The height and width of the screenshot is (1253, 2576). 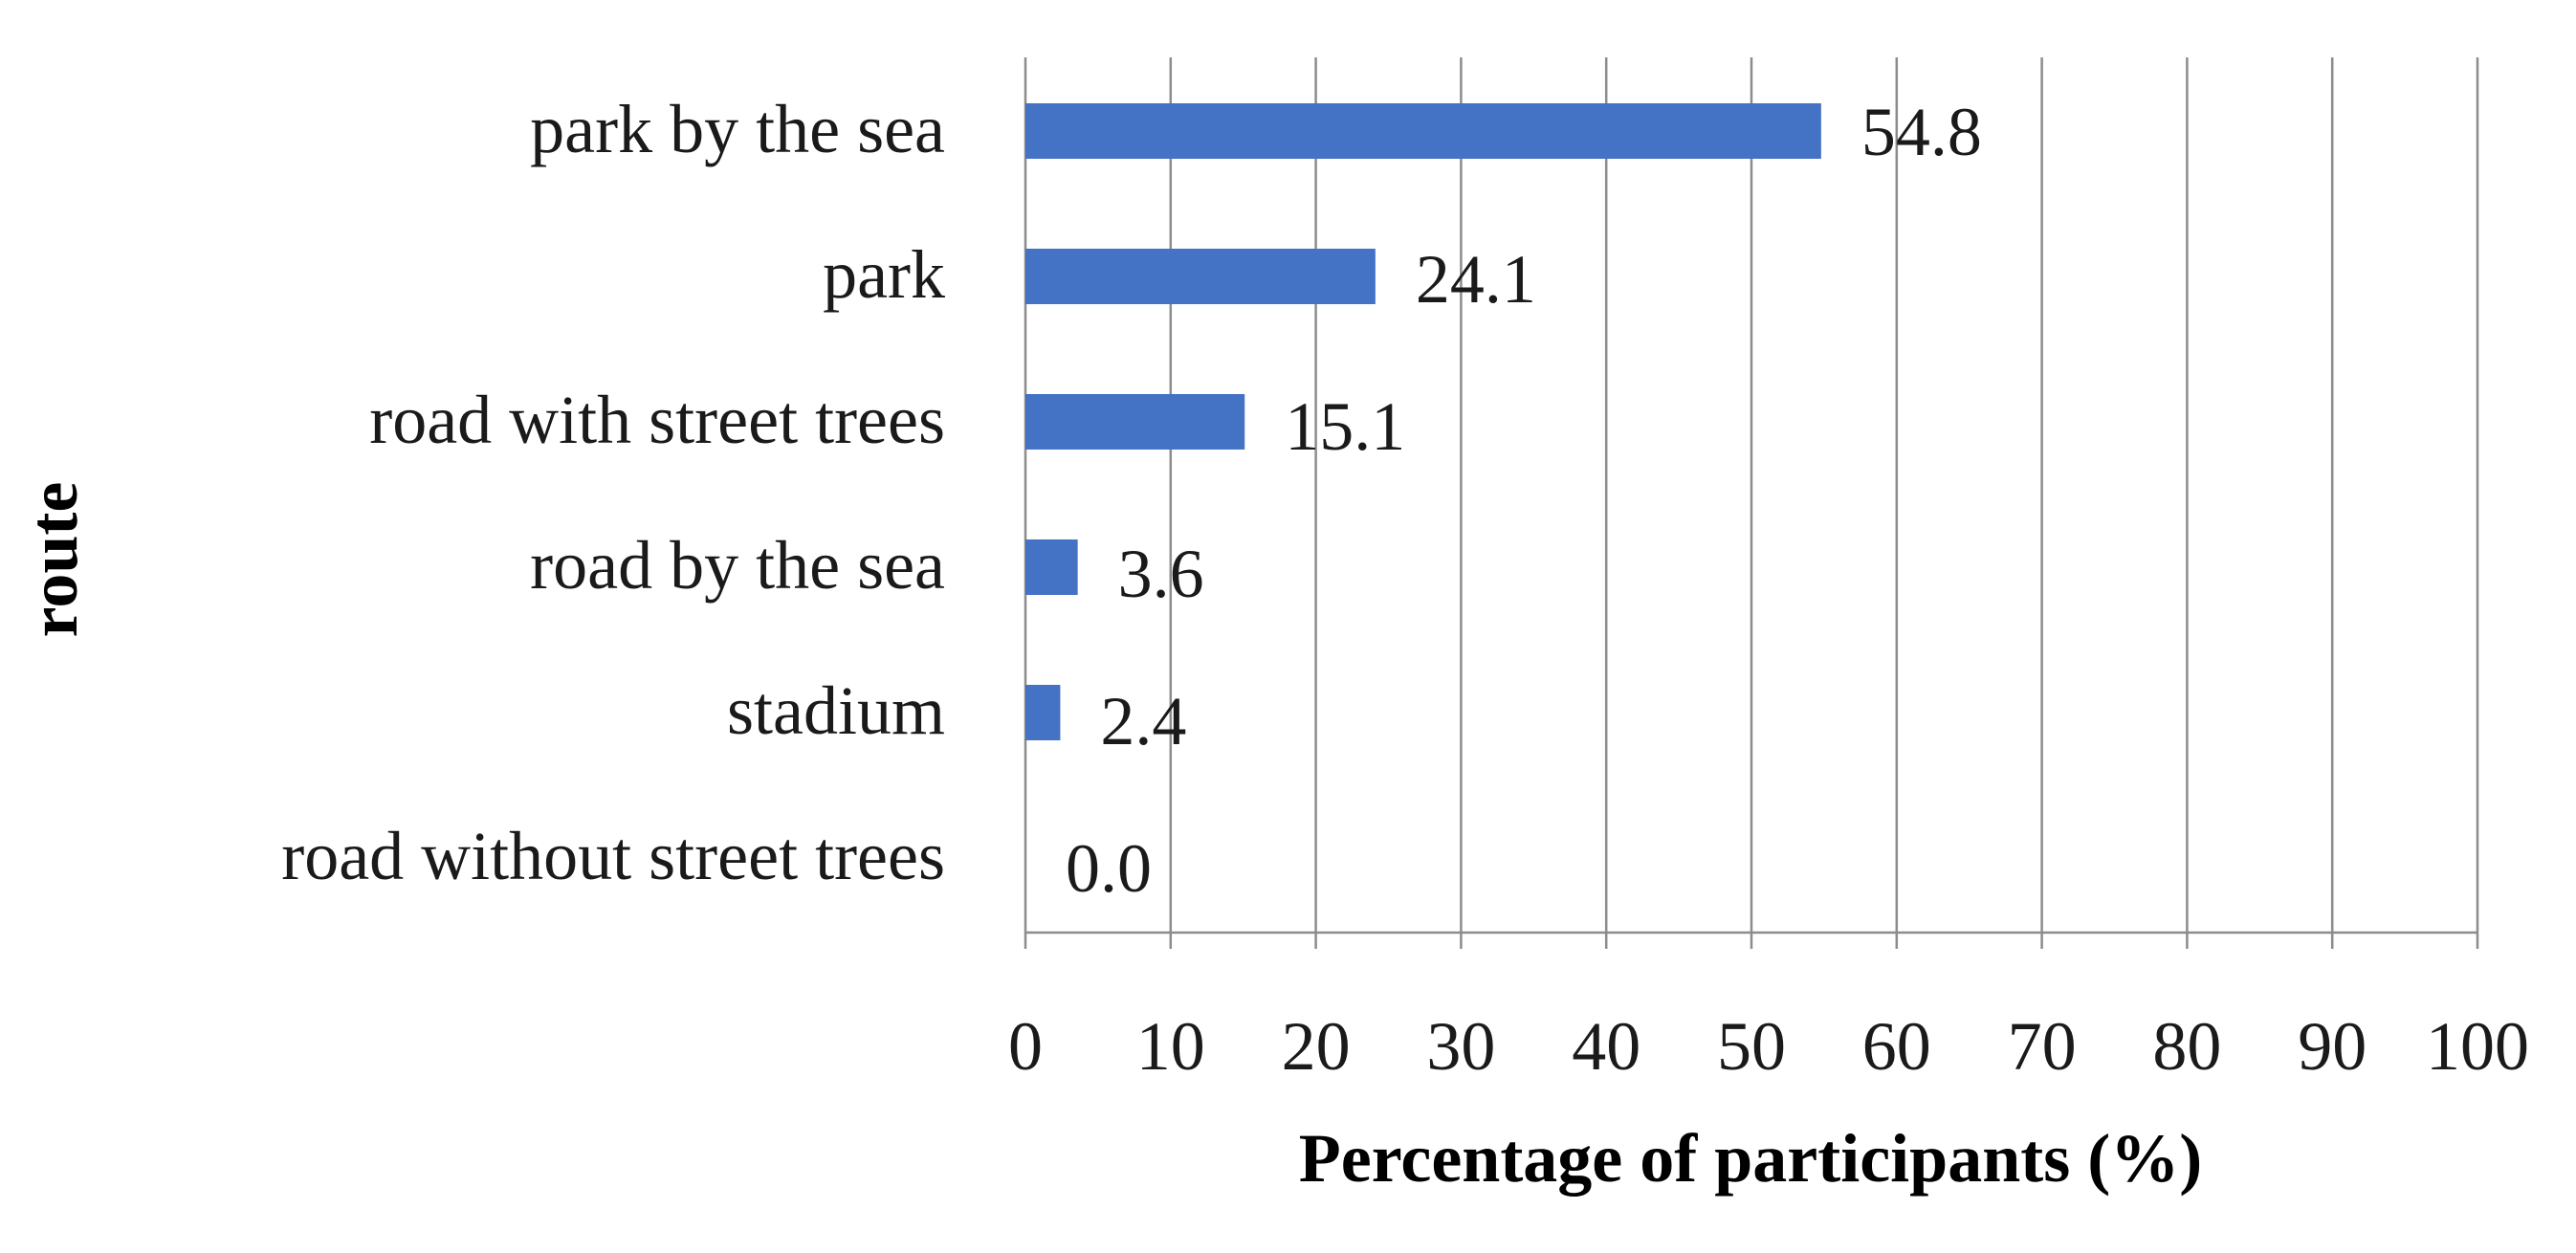 What do you see at coordinates (1751, 1046) in the screenshot?
I see `x-tick-label: 50` at bounding box center [1751, 1046].